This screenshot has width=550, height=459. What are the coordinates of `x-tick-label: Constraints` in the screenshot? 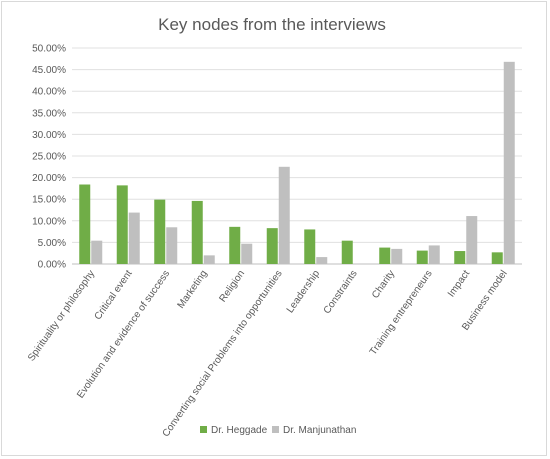 It's located at (341, 292).